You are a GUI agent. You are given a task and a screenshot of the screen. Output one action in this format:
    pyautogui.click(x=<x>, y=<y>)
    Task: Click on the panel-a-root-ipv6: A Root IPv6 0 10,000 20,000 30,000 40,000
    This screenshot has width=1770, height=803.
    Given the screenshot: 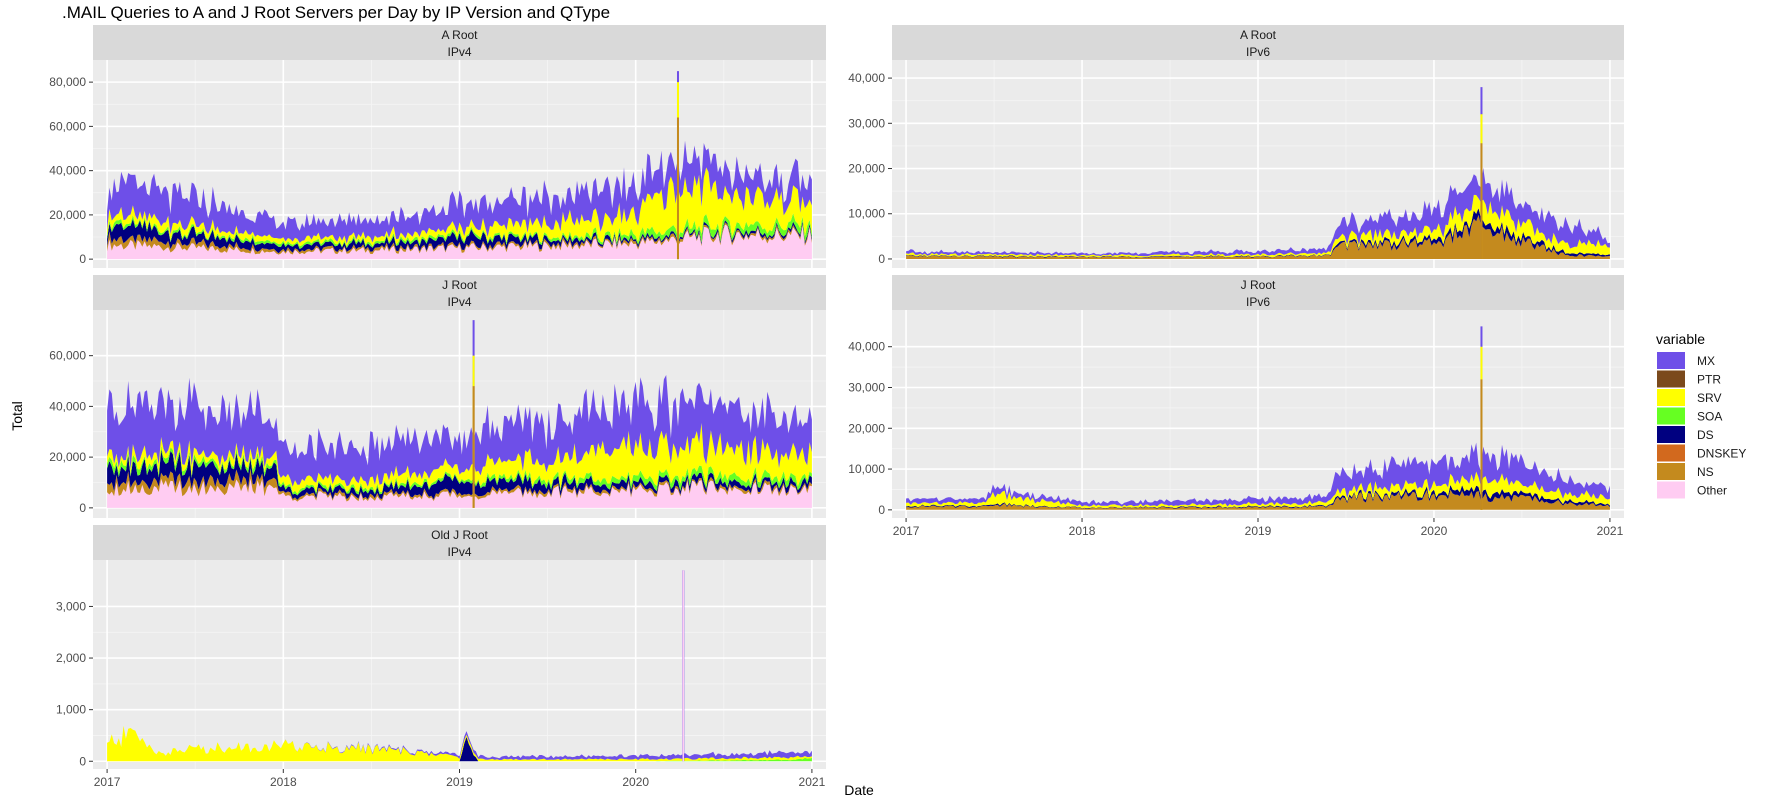 What is the action you would take?
    pyautogui.click(x=1236, y=146)
    